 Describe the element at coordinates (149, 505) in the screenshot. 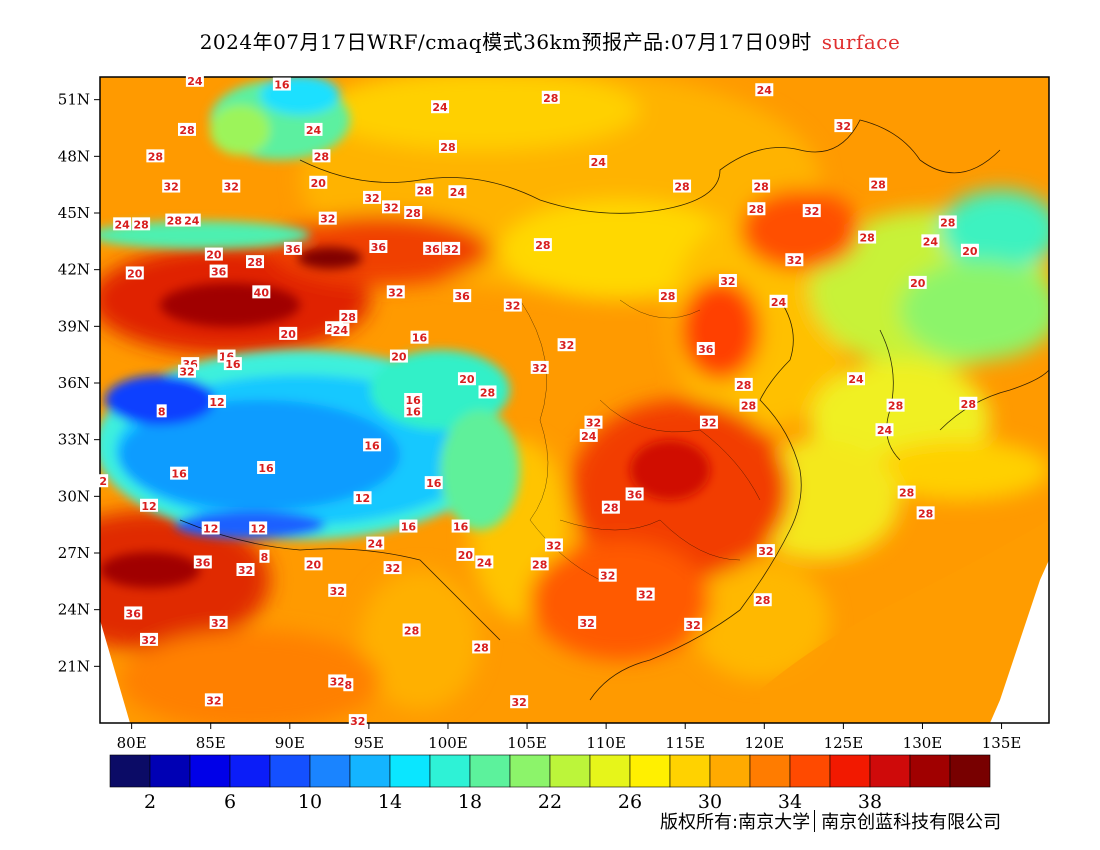

I see `contour-label: 12` at that location.